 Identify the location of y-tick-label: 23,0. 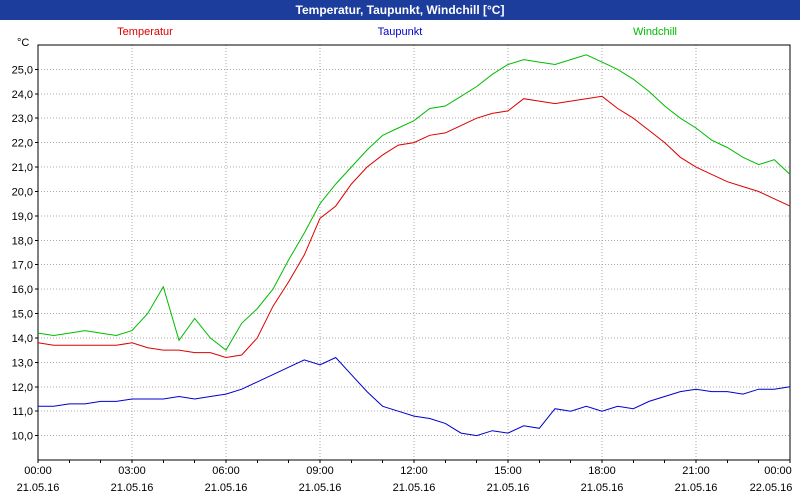
(22, 119).